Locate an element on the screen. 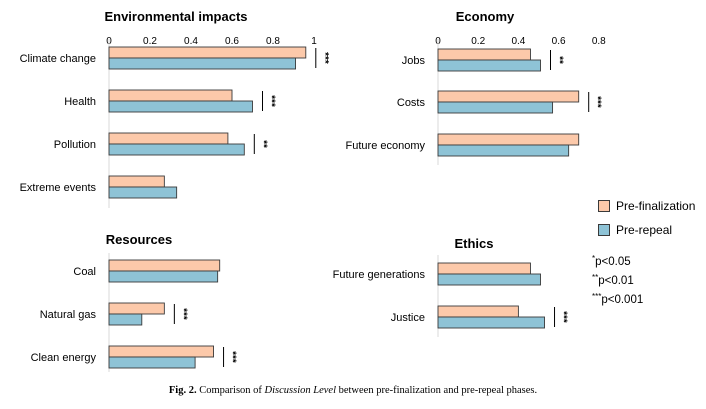 The image size is (706, 409). legend: Pre-finalization Pre-repeal is located at coordinates (646, 218).